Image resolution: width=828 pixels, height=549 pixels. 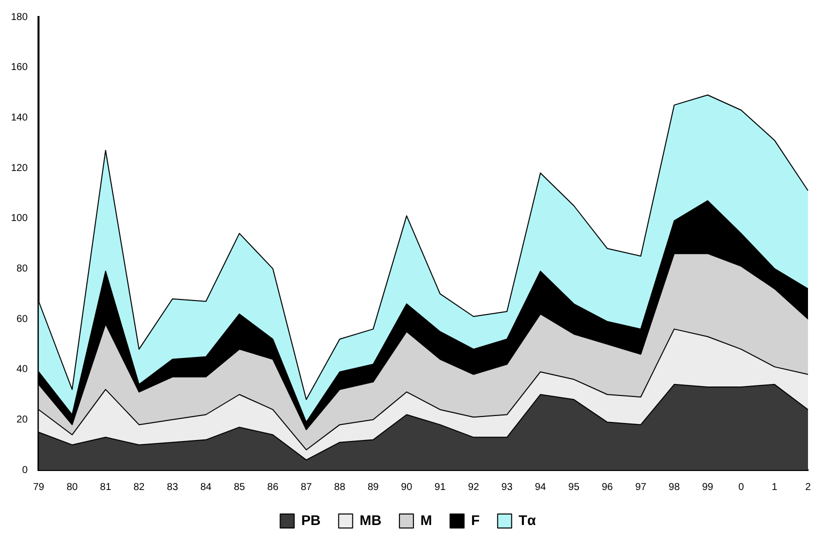 I want to click on legend-label: F, so click(x=475, y=520).